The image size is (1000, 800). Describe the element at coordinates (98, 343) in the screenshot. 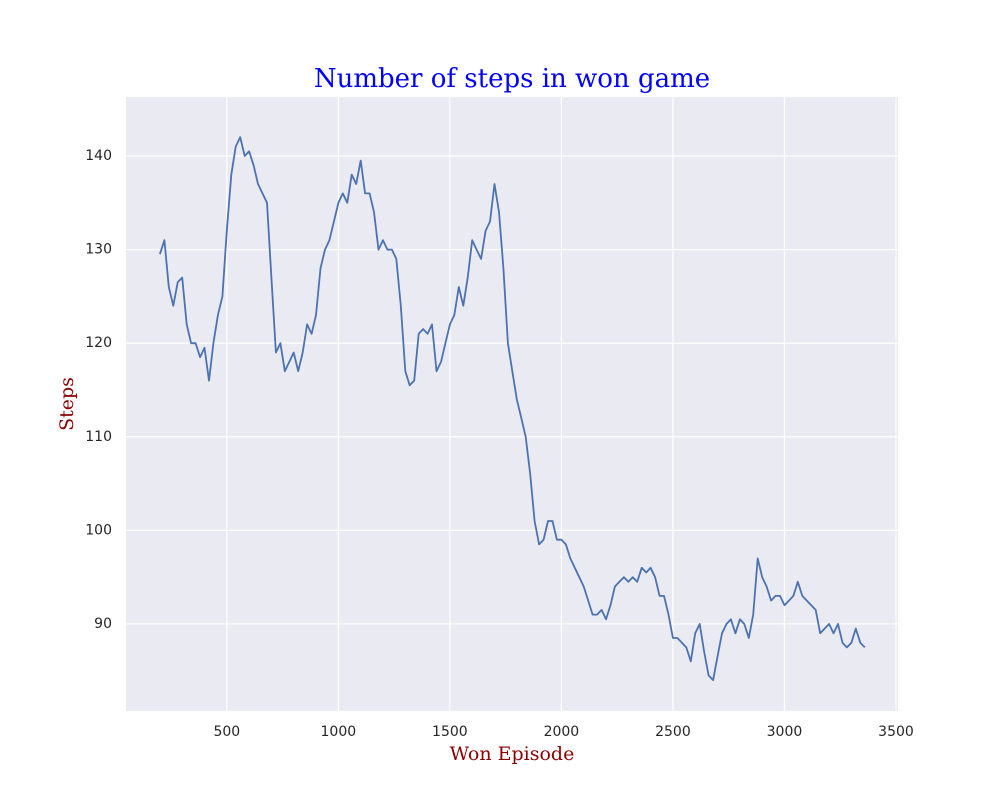

I see `y-tick-label: 120` at that location.